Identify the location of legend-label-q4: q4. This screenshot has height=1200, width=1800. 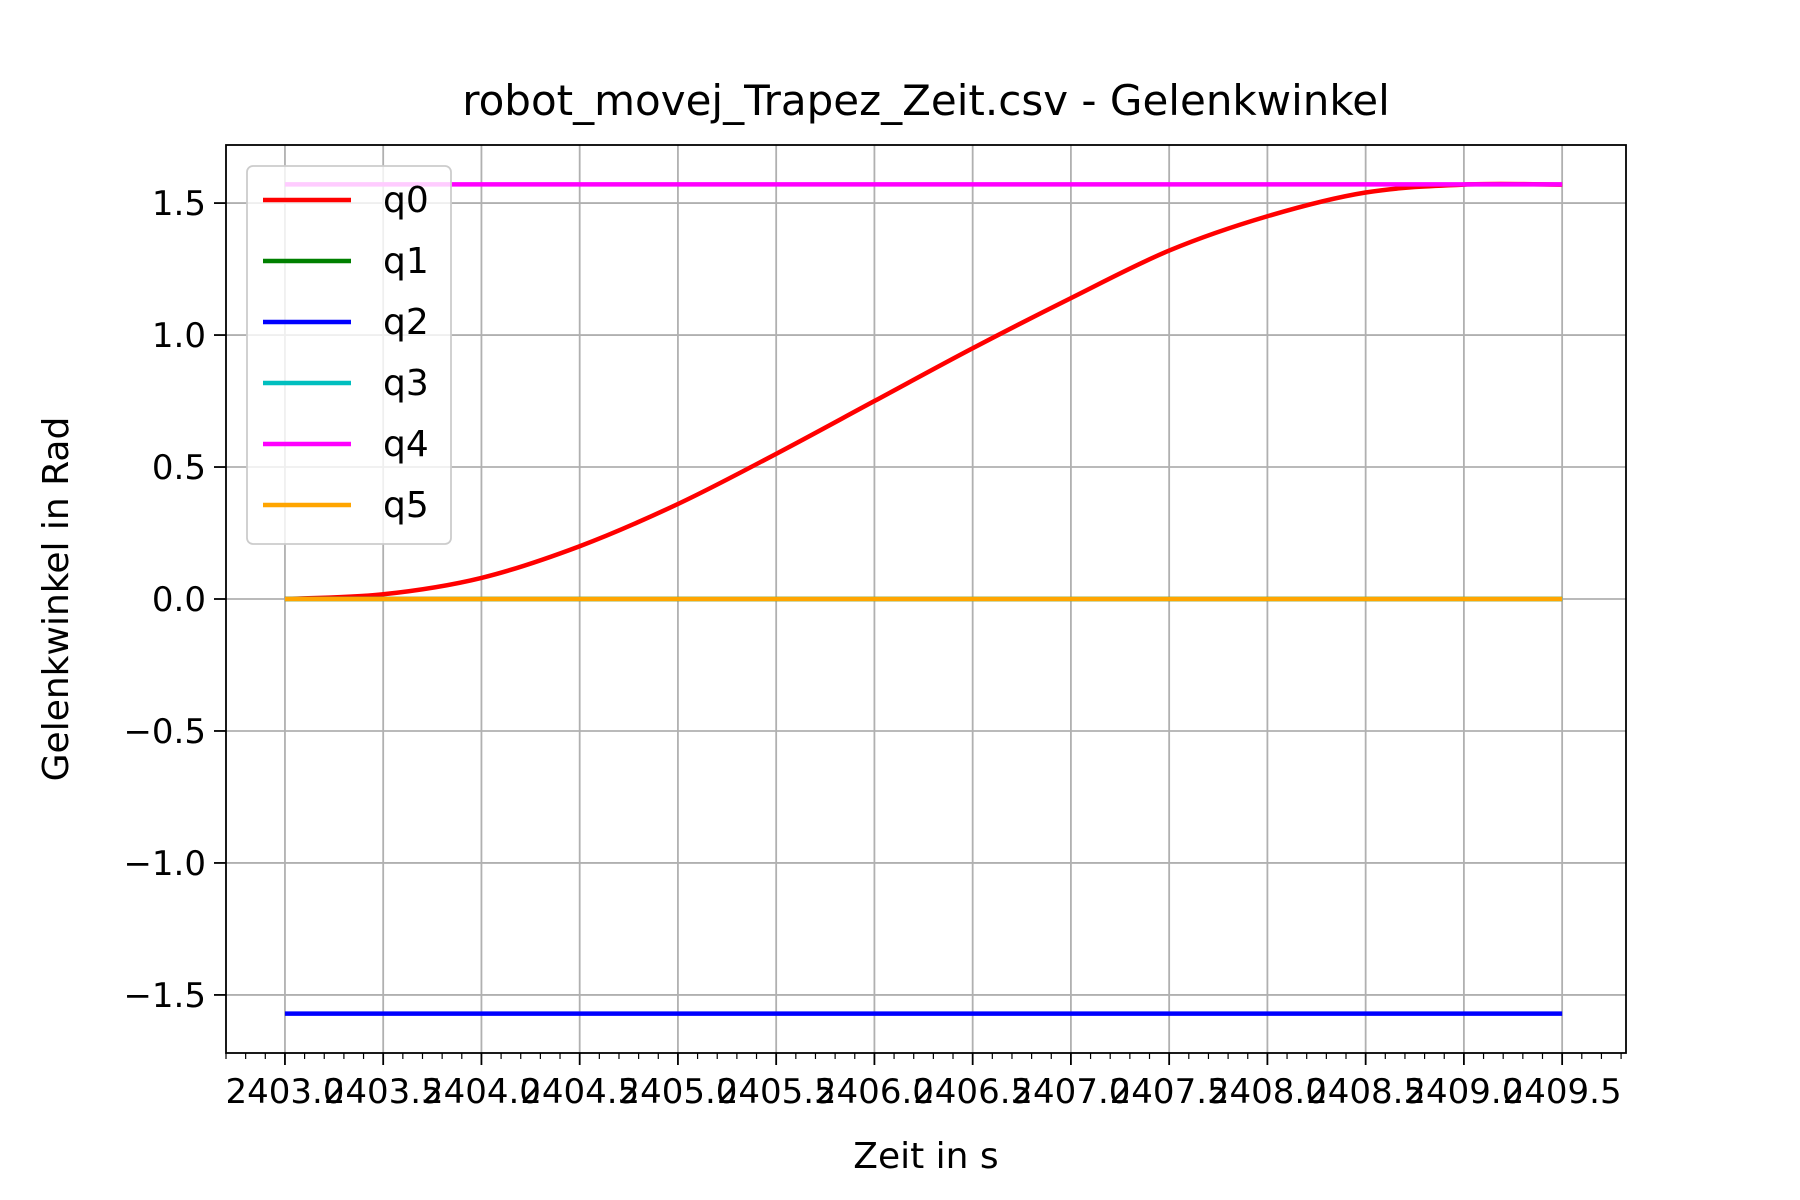
(406, 444).